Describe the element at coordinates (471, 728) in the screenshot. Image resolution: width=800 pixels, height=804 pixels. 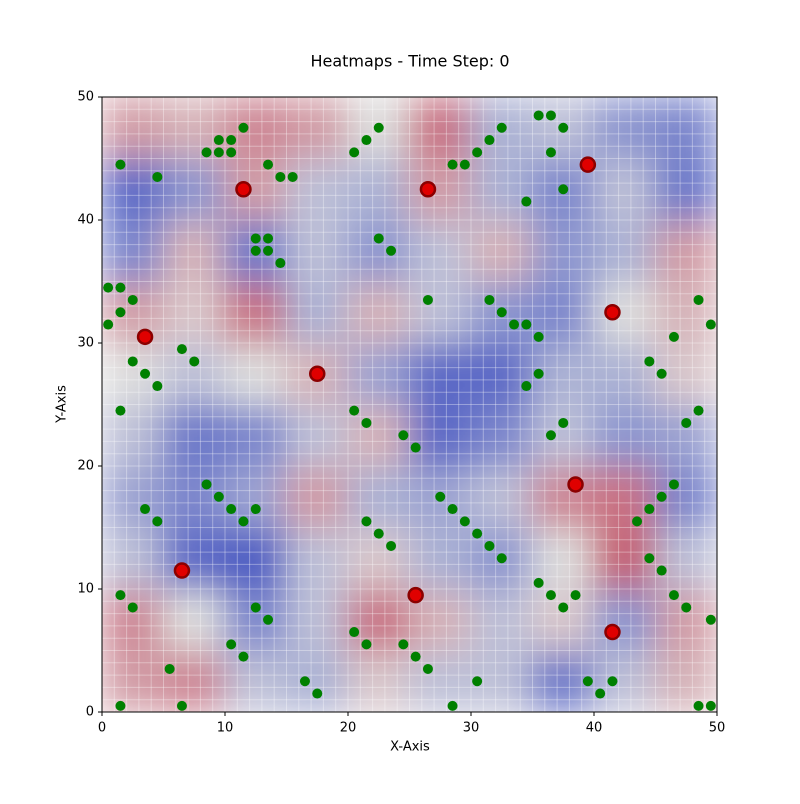
I see `x-tick-label: 30` at that location.